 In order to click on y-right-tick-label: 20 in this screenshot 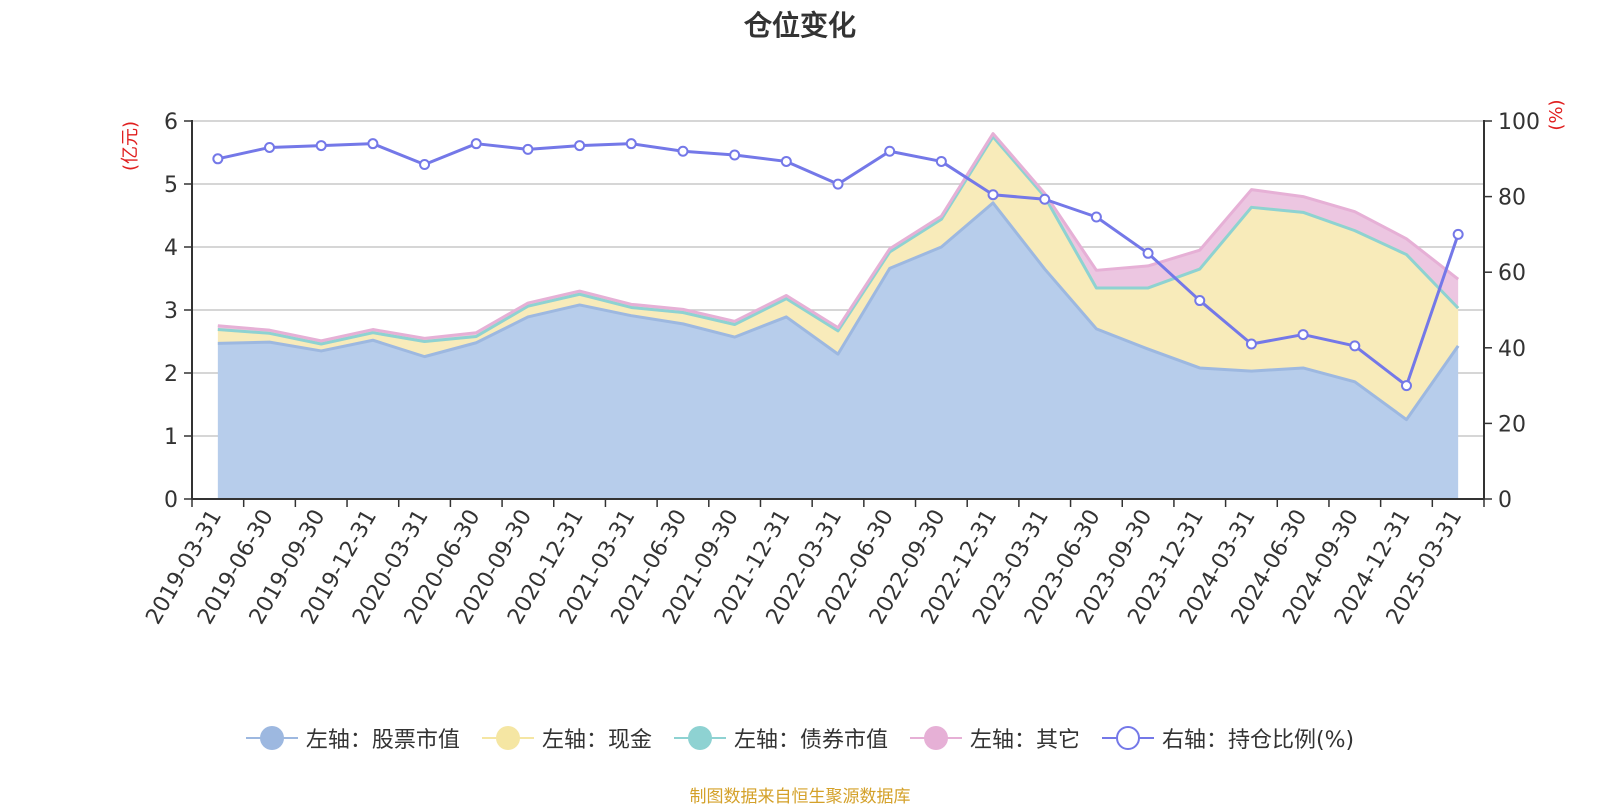, I will do `click(1512, 424)`.